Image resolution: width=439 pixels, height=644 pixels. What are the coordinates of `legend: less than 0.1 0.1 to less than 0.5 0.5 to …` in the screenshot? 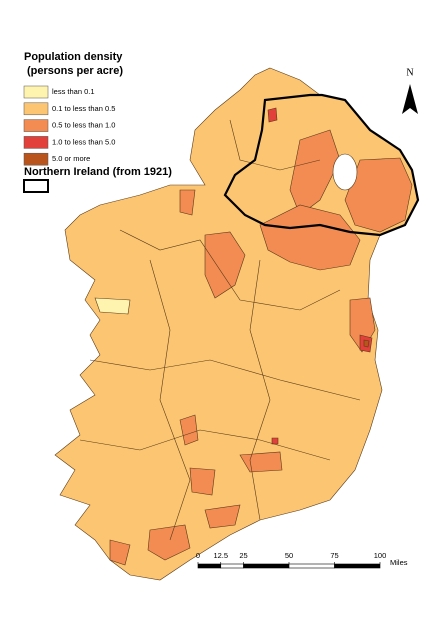 It's located at (69, 125).